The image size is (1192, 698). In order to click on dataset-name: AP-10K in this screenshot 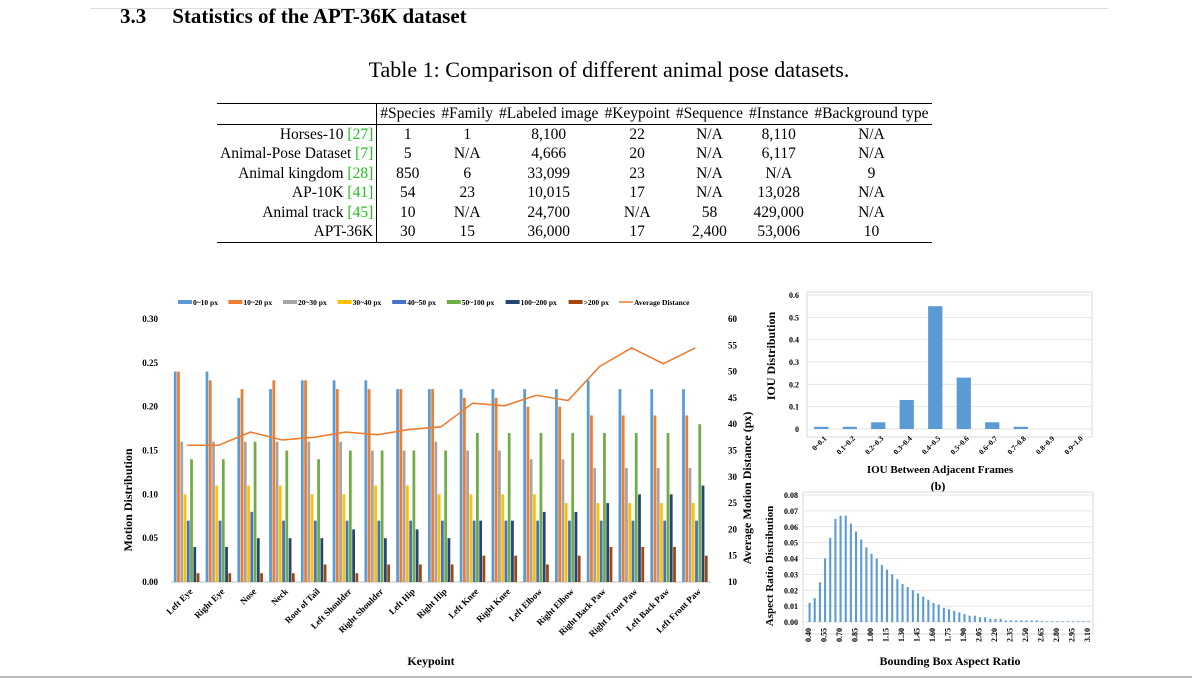, I will do `click(317, 192)`.